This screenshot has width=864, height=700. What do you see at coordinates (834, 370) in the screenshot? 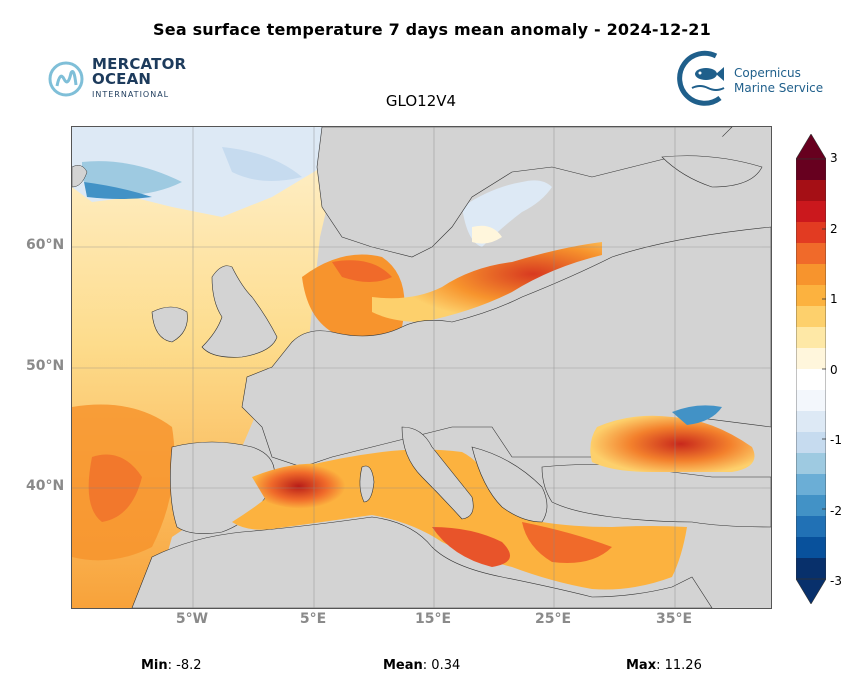
I see `colorbar-tick-0: 0` at bounding box center [834, 370].